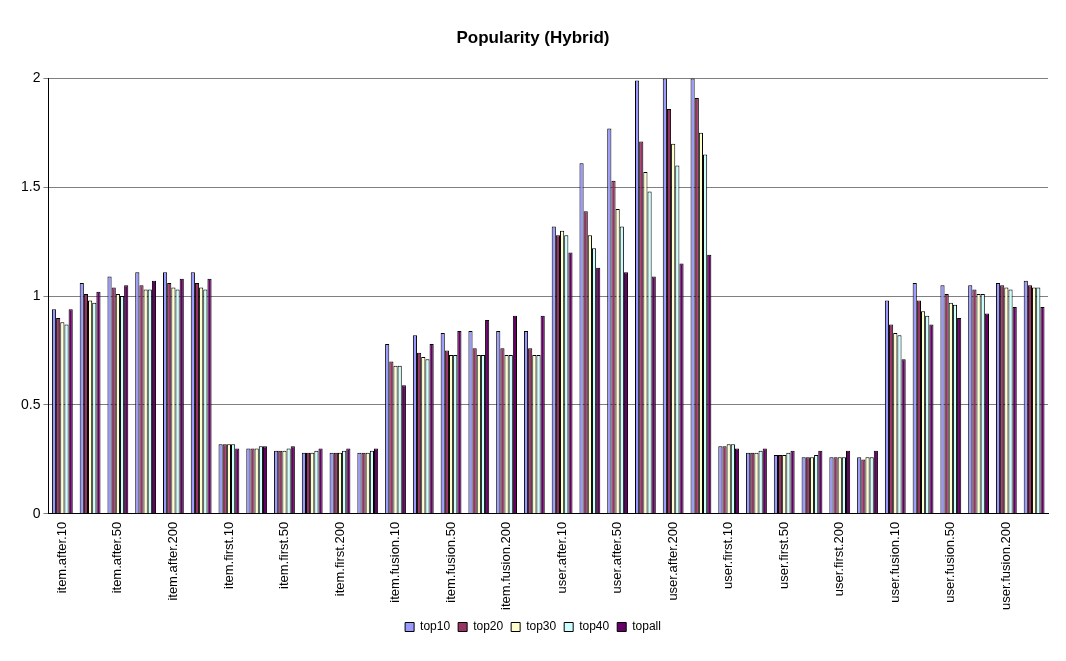 The width and height of the screenshot is (1066, 661). What do you see at coordinates (435, 626) in the screenshot?
I see `legend-label: top10` at bounding box center [435, 626].